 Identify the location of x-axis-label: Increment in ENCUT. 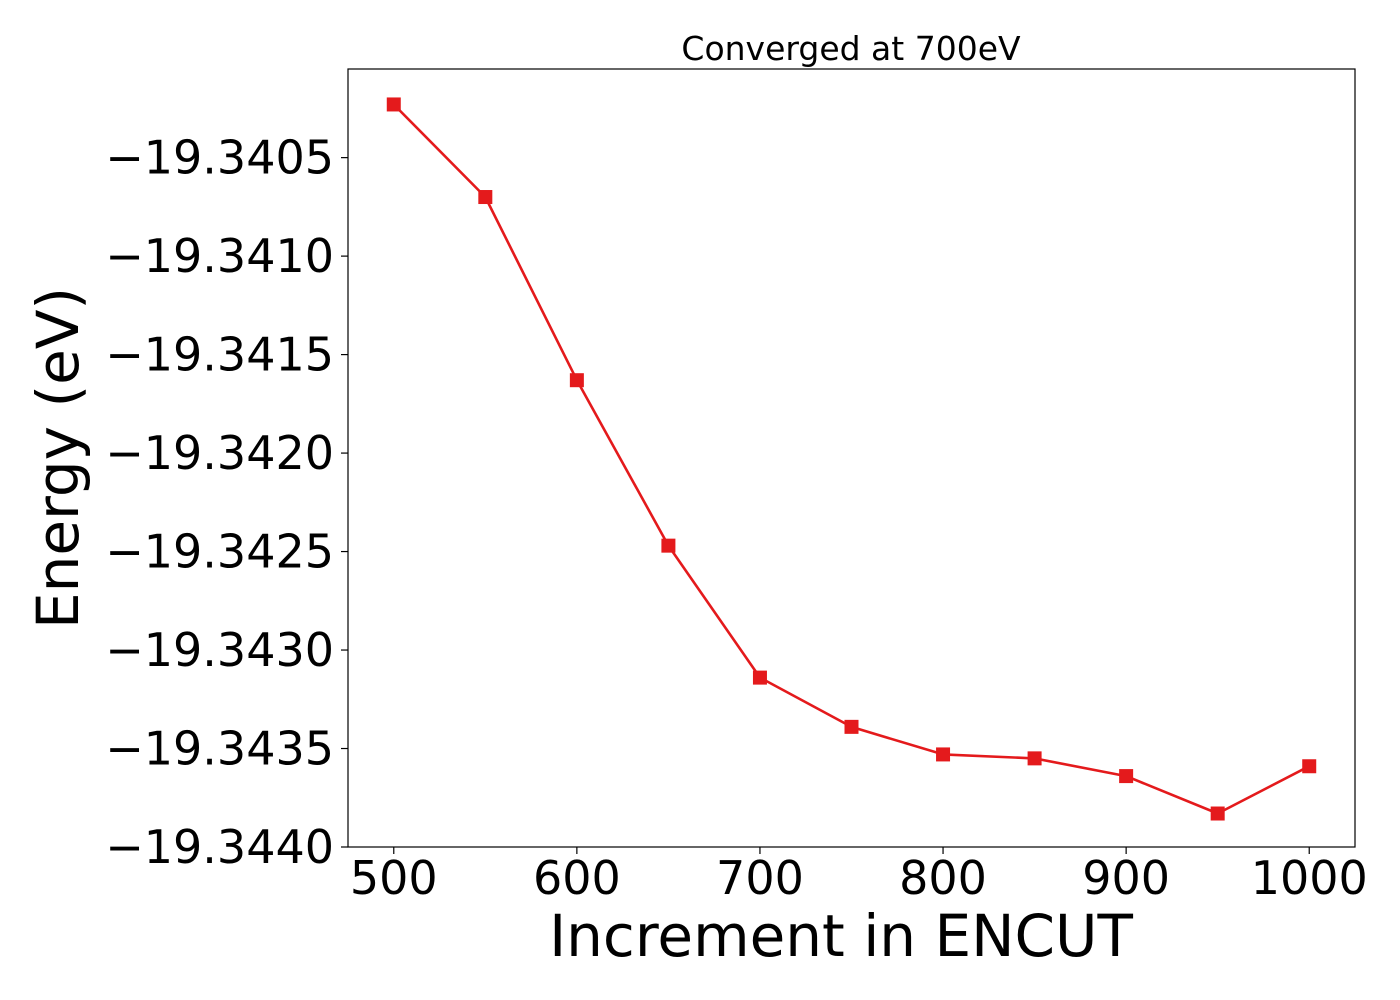
(841, 936).